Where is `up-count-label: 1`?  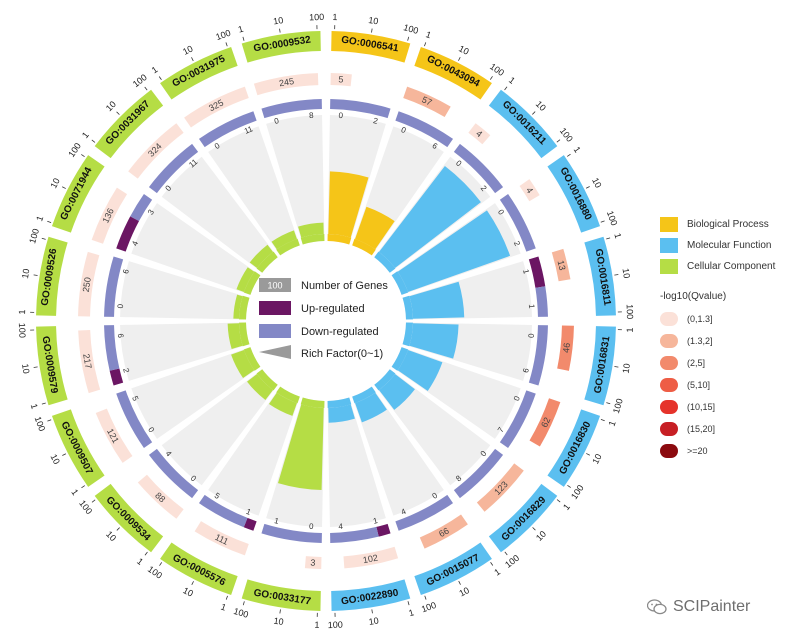 up-count-label: 1 is located at coordinates (526, 271).